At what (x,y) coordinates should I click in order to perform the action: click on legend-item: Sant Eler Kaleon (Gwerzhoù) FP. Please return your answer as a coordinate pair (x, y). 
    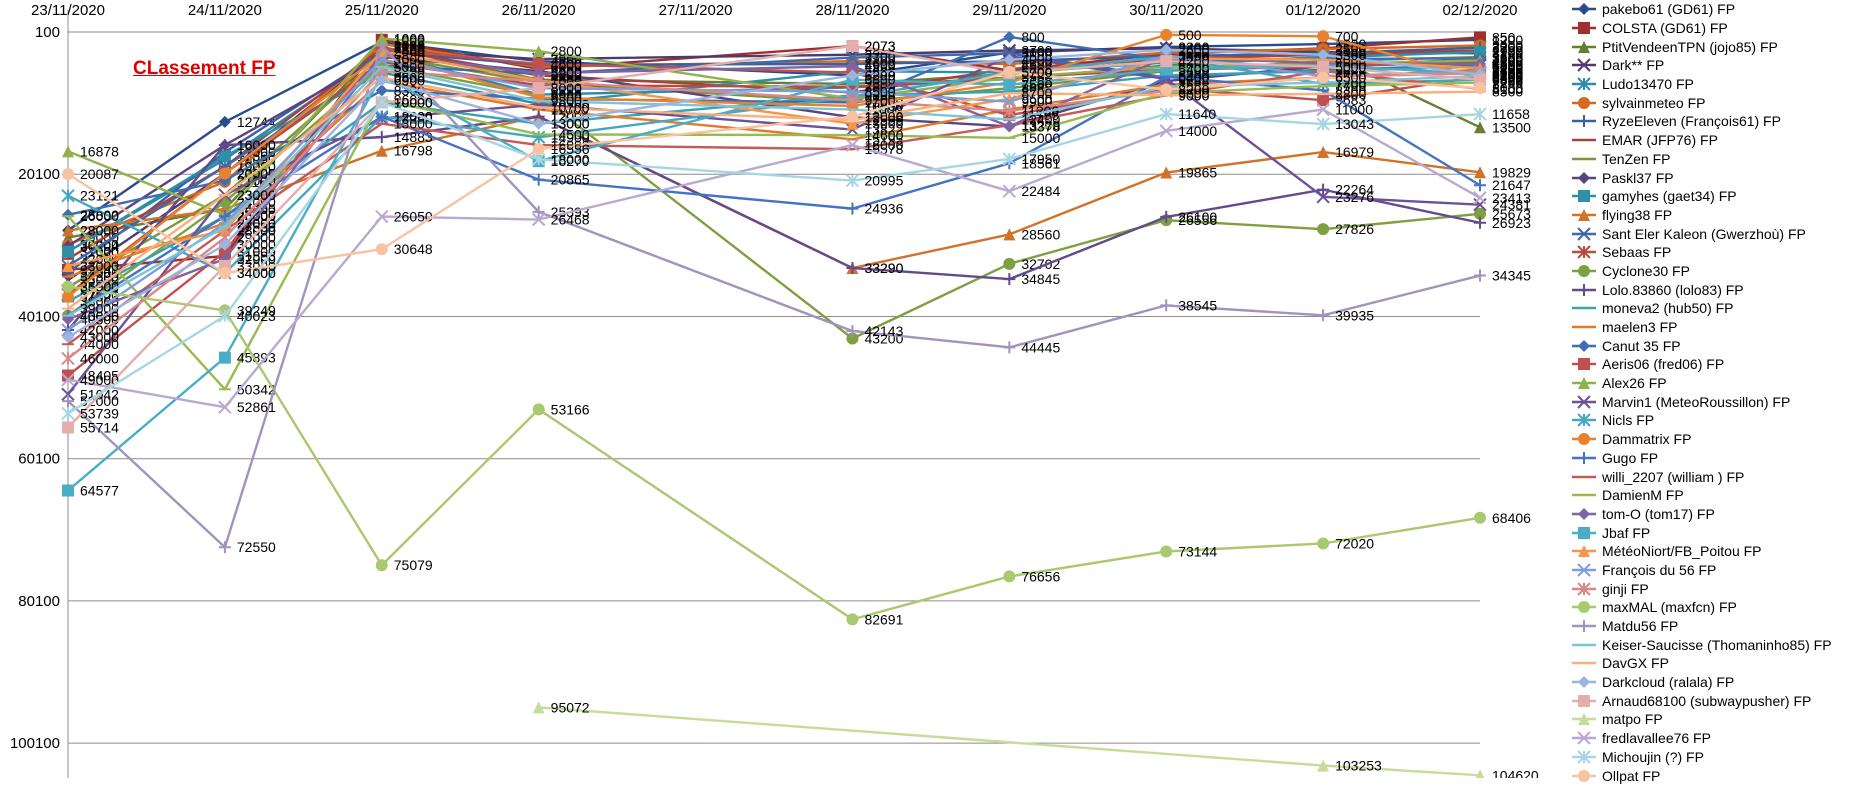
    Looking at the image, I should click on (1718, 233).